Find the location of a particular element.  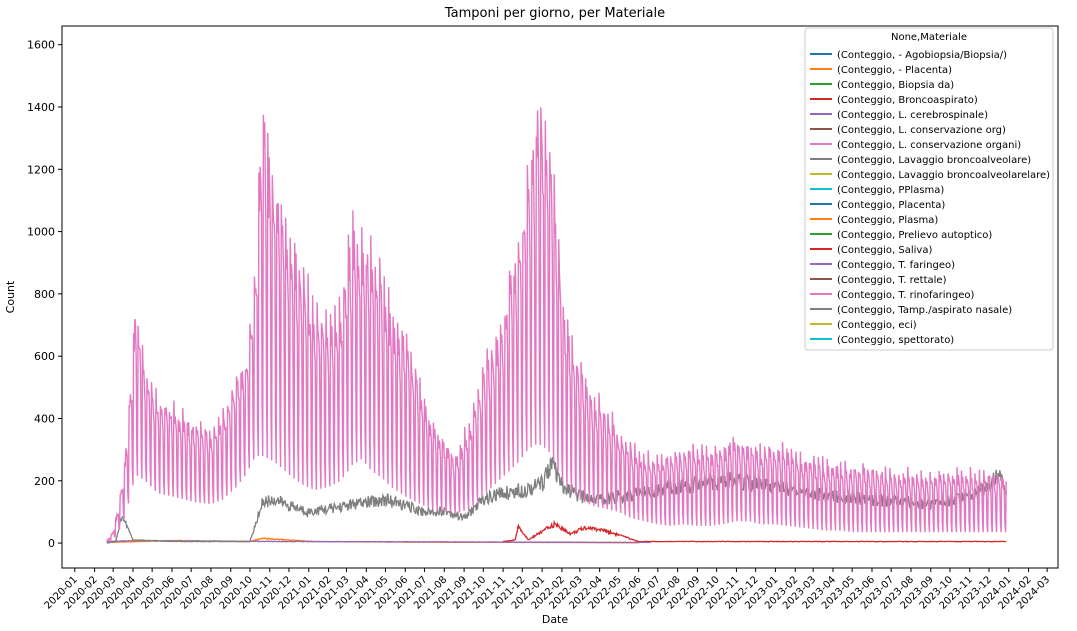

y-tick-label: 1400 is located at coordinates (41, 107).